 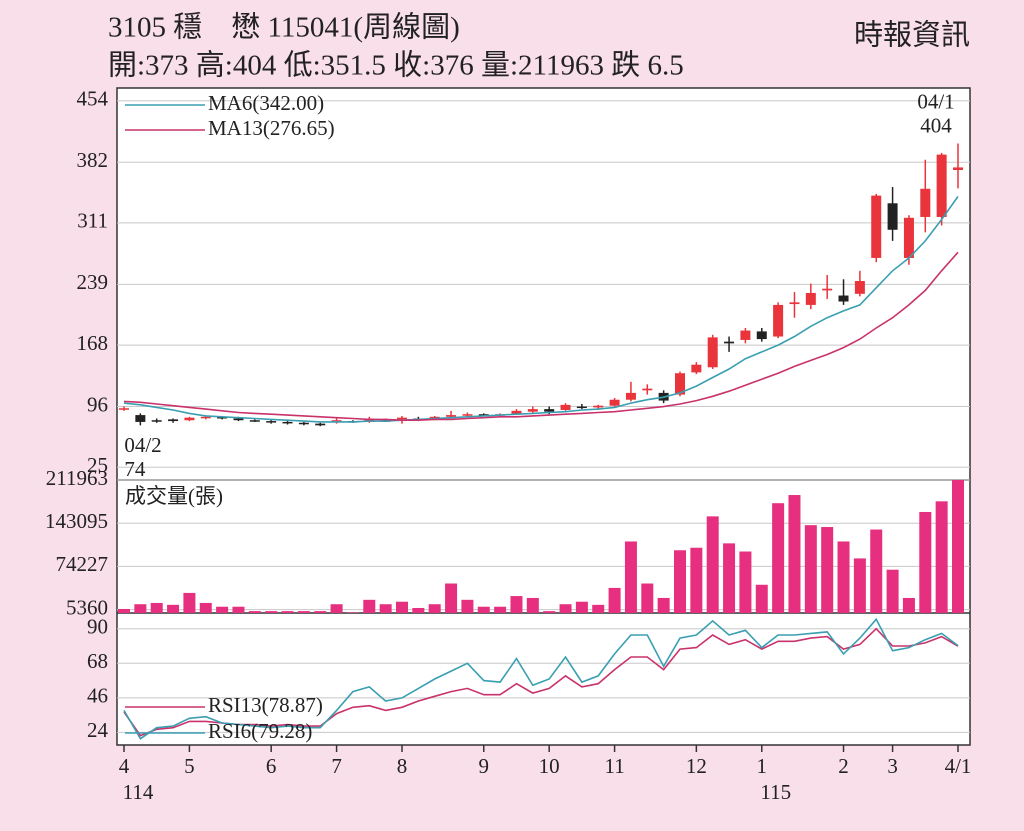 What do you see at coordinates (266, 103) in the screenshot?
I see `legend-label: MA6(342.00)` at bounding box center [266, 103].